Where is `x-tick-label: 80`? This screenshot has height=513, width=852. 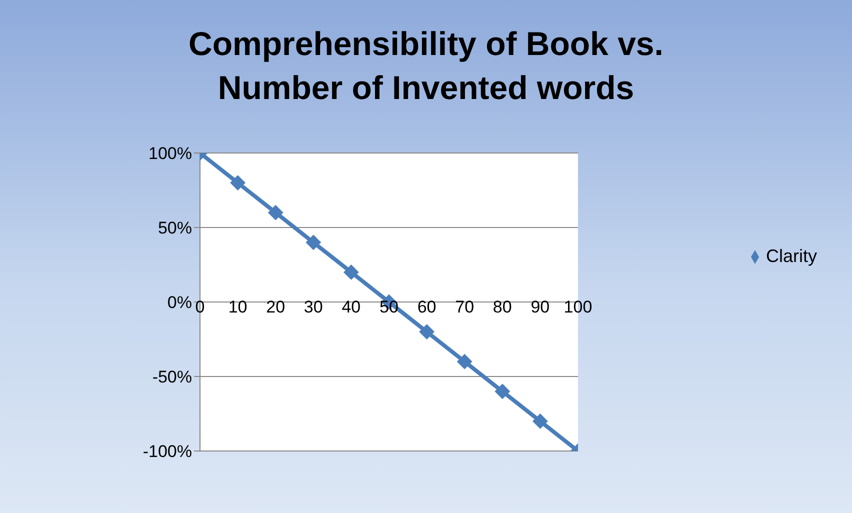 x-tick-label: 80 is located at coordinates (502, 307).